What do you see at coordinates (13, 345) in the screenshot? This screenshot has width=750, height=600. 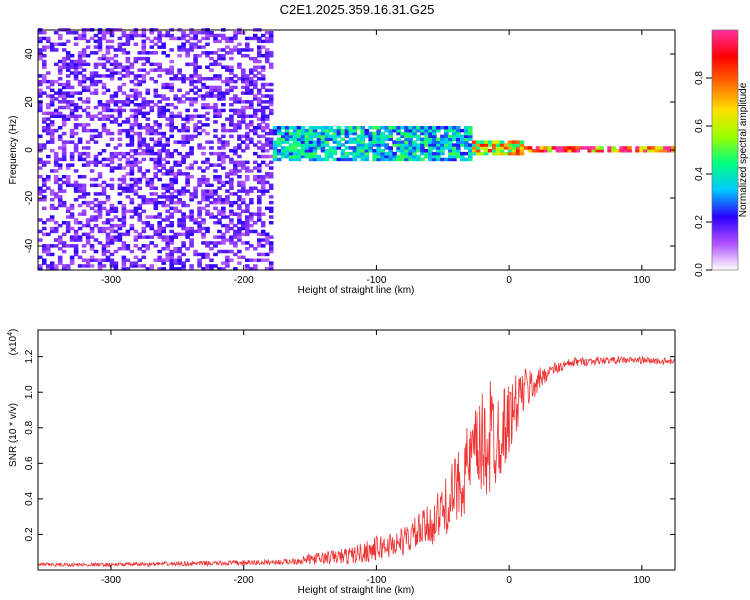 I see `snr-scale-text: (x10` at bounding box center [13, 345].